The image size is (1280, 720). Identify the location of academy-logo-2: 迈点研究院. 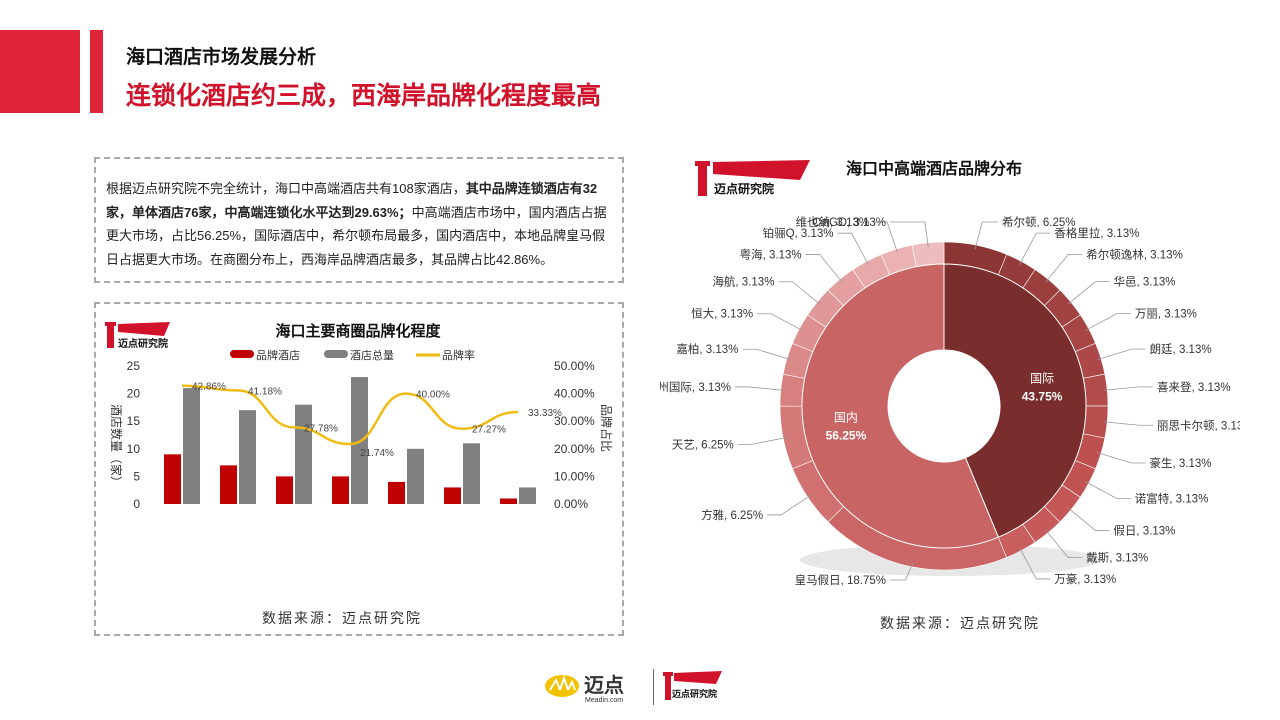
(752, 178).